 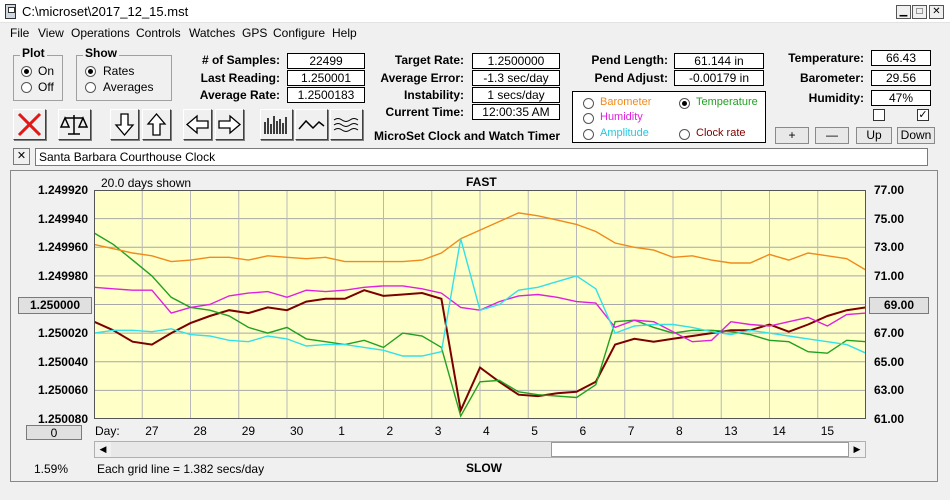 What do you see at coordinates (792, 135) in the screenshot?
I see `increase-button: +` at bounding box center [792, 135].